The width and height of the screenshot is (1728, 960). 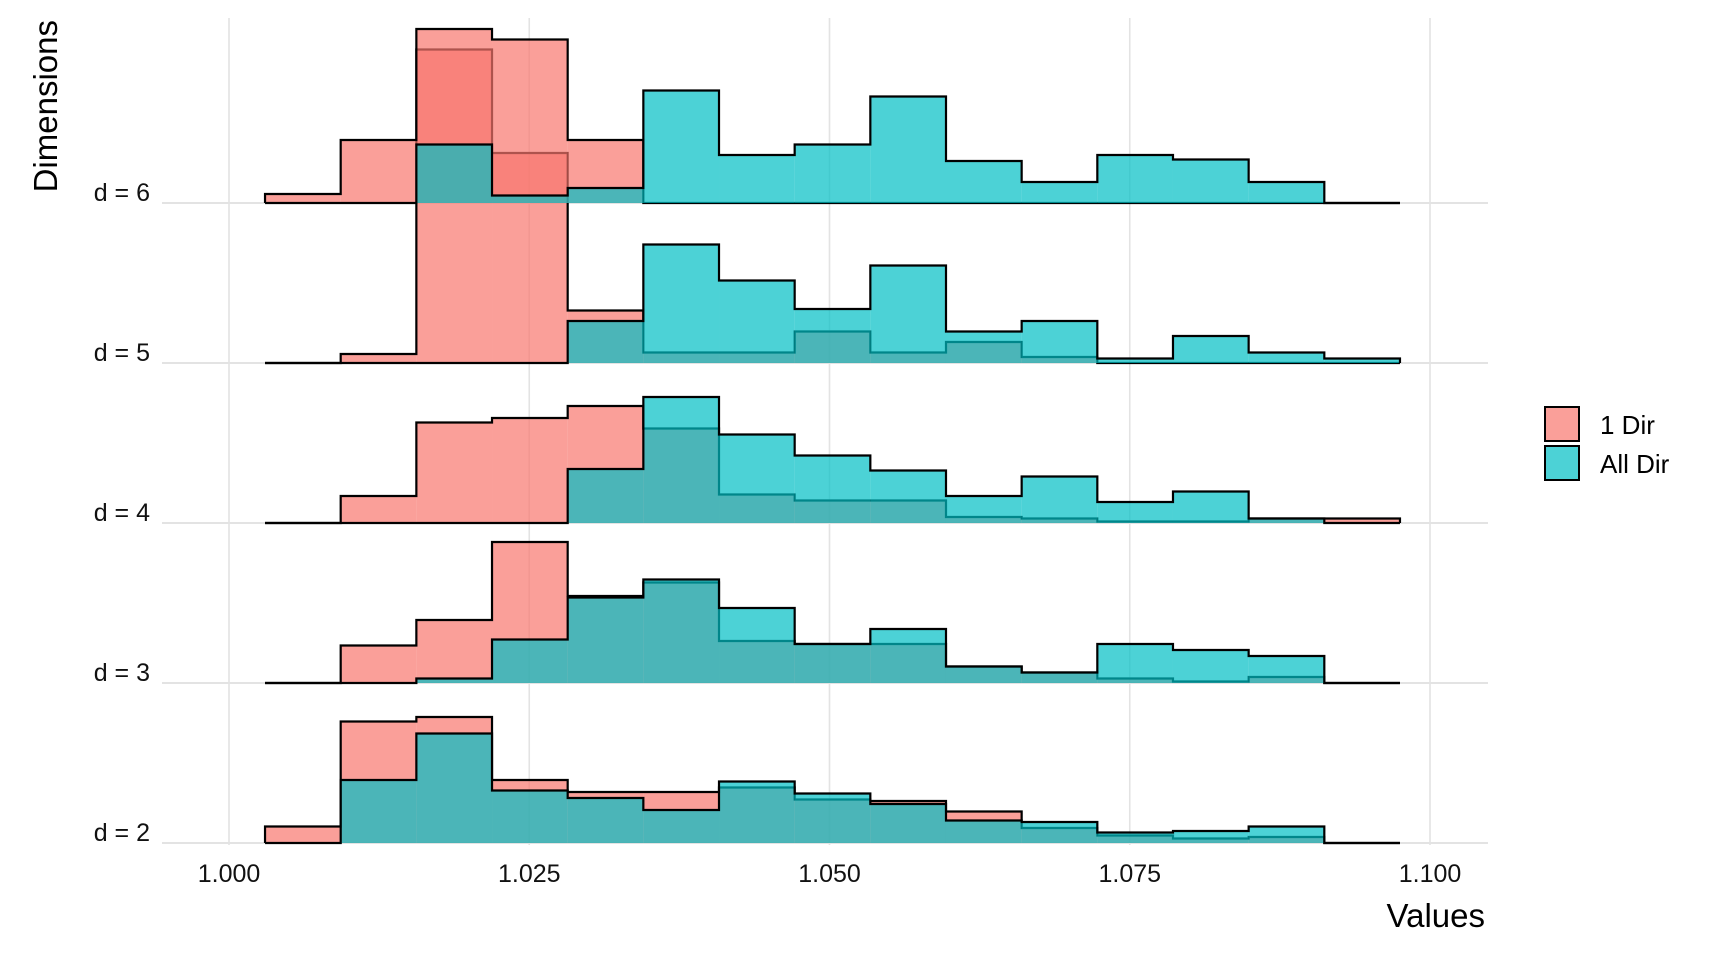 I want to click on legend-swatch-1-dir, so click(x=1562, y=424).